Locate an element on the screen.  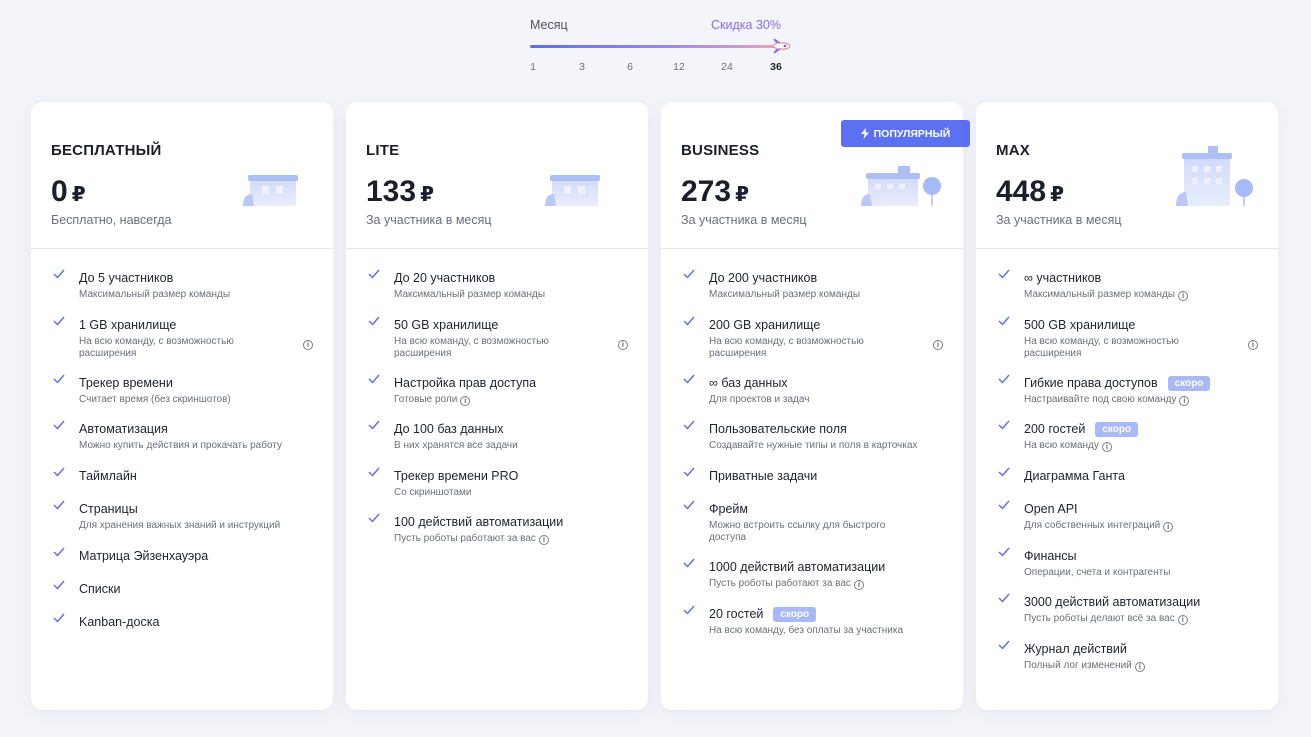
feature-title: 1000 действий автоматизации is located at coordinates (797, 567).